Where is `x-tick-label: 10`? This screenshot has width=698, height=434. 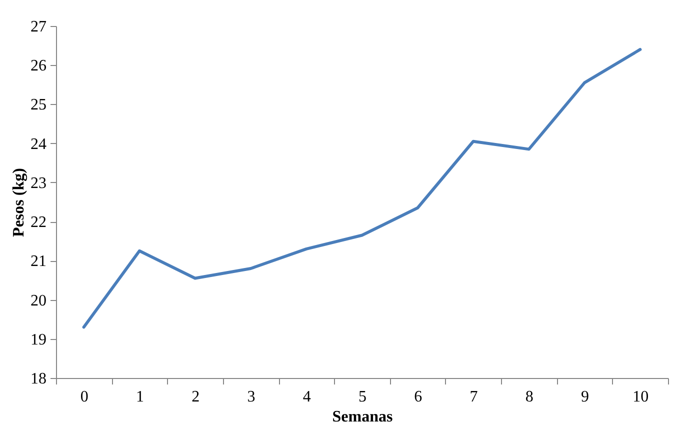
x-tick-label: 10 is located at coordinates (640, 397).